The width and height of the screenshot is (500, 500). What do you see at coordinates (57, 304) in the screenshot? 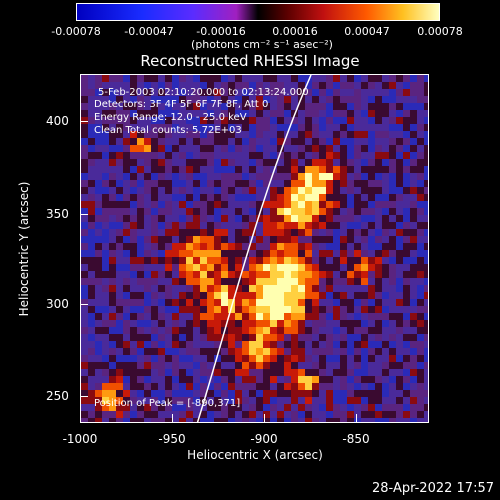
I see `y-tick-label: 300` at bounding box center [57, 304].